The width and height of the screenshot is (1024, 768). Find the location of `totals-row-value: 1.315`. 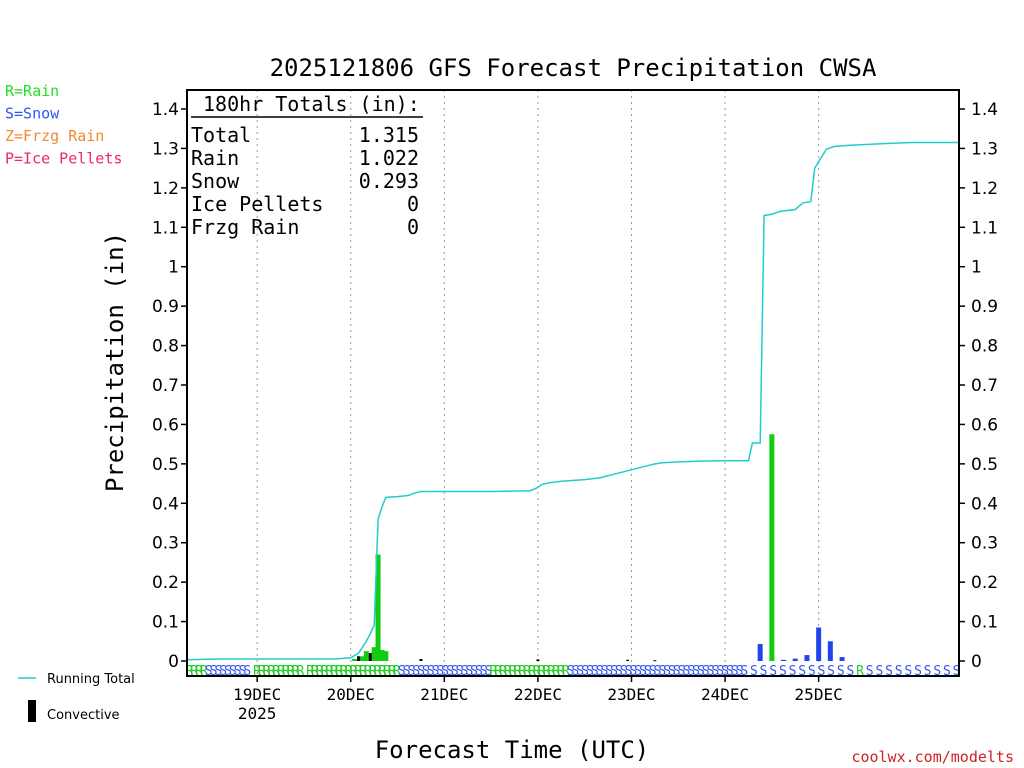

totals-row-value: 1.315 is located at coordinates (389, 135).